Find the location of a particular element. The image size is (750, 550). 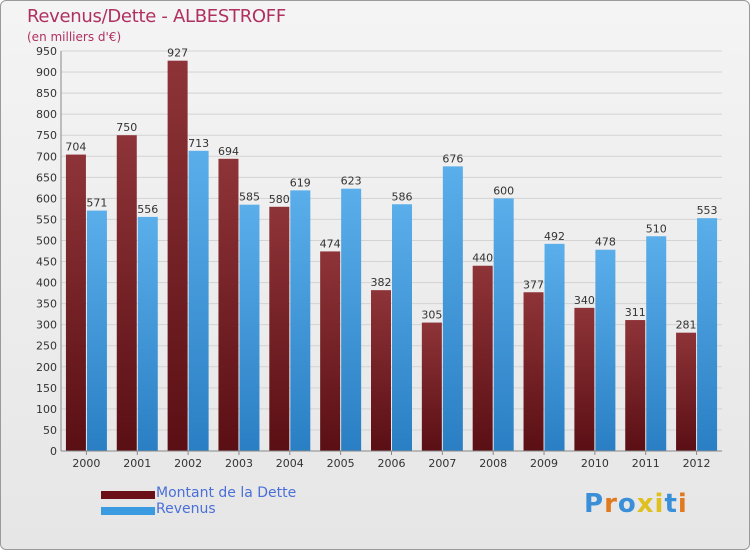

y-tick-label-750: 750 is located at coordinates (46, 135).